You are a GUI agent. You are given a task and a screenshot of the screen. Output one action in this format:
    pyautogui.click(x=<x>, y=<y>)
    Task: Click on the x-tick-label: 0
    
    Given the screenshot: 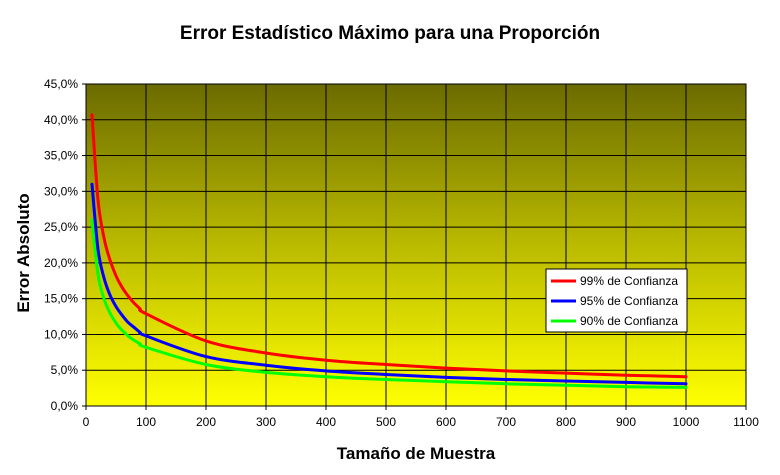 What is the action you would take?
    pyautogui.click(x=86, y=422)
    